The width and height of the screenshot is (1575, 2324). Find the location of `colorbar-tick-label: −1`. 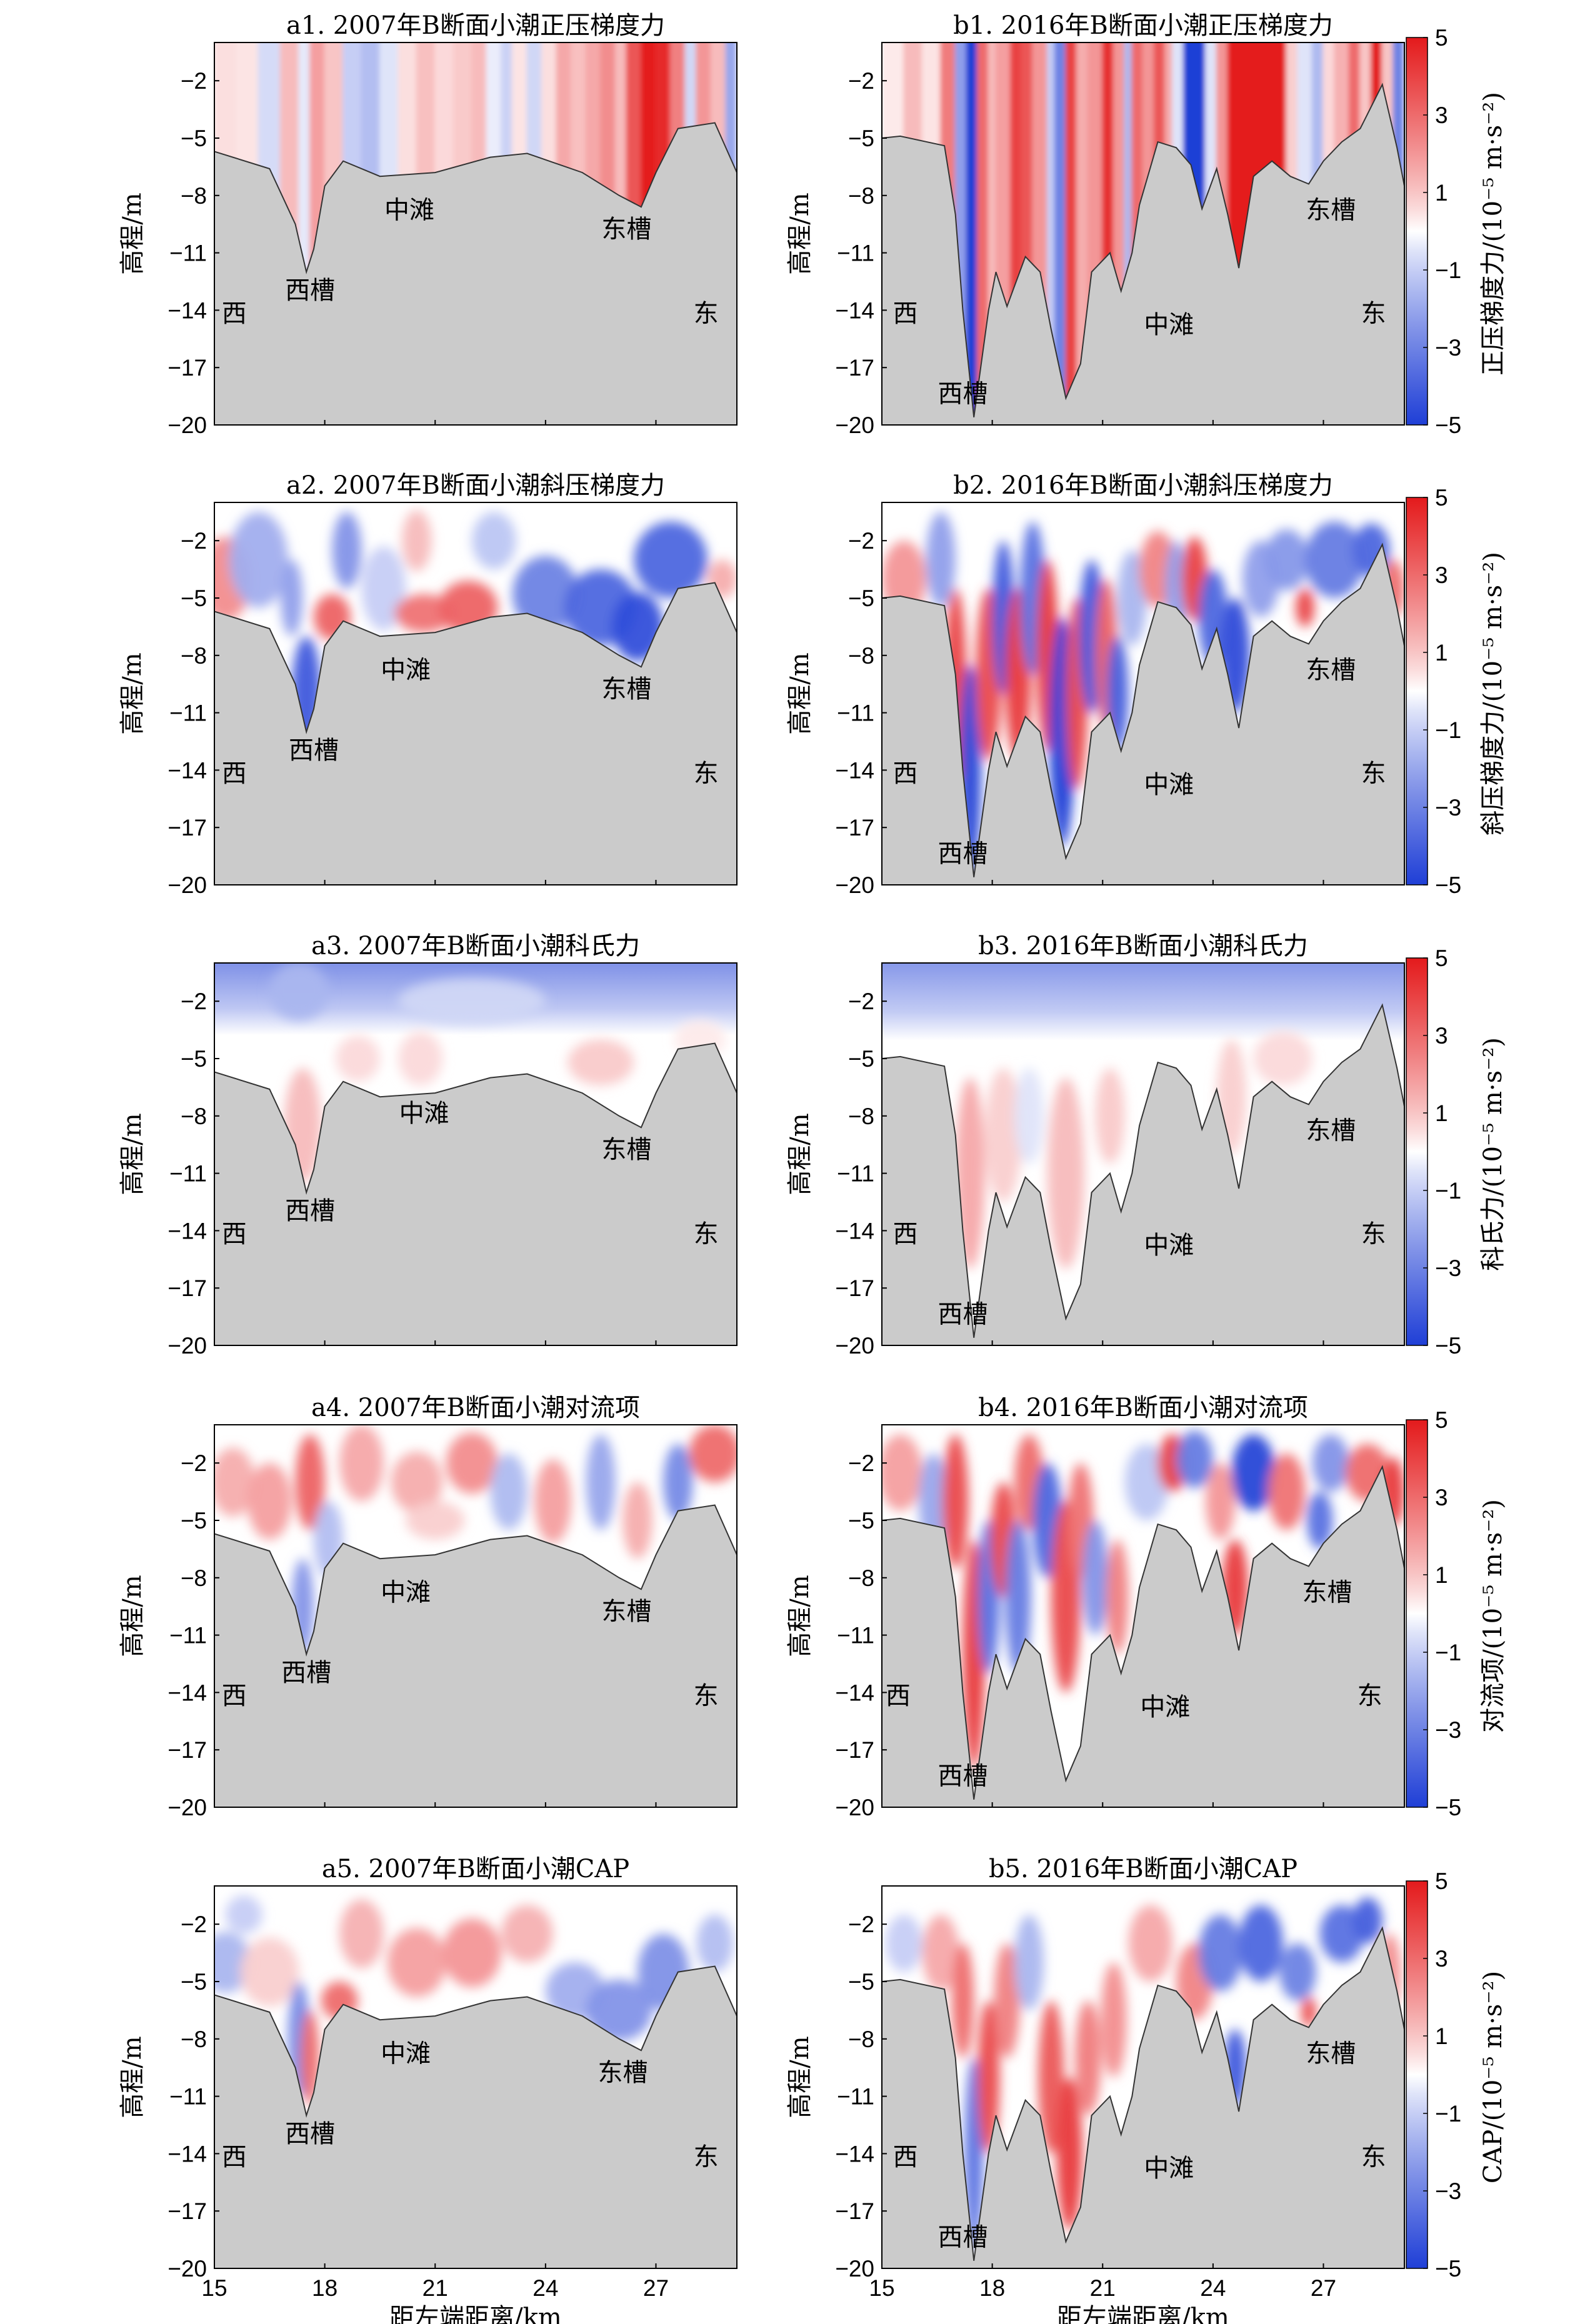

colorbar-tick-label: −1 is located at coordinates (1448, 2114).